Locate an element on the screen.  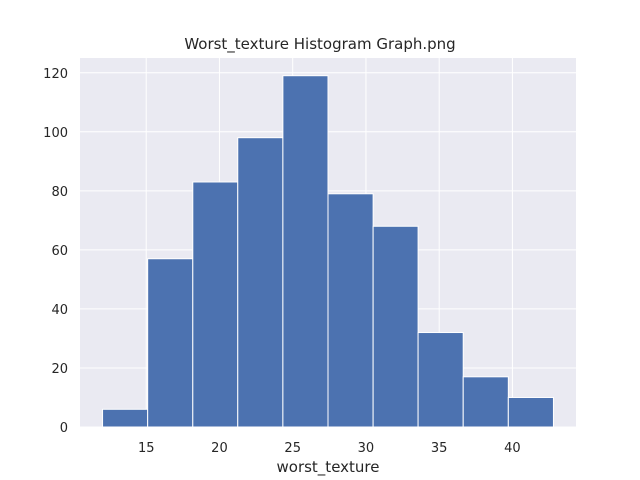
x-tick-label-5: 40 is located at coordinates (512, 448).